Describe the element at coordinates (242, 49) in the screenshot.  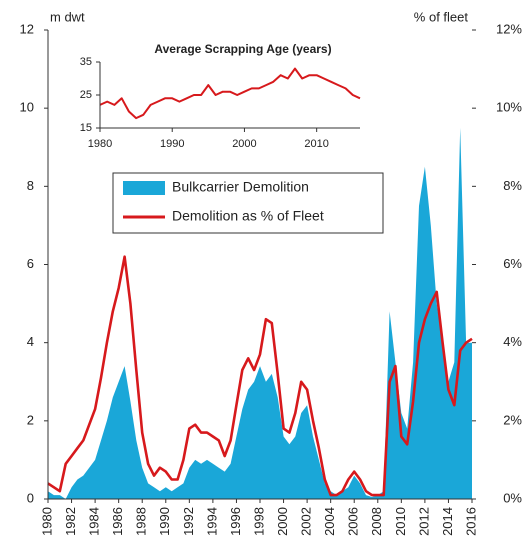
I see `inset-title: Average Scrapping Age (years)` at that location.